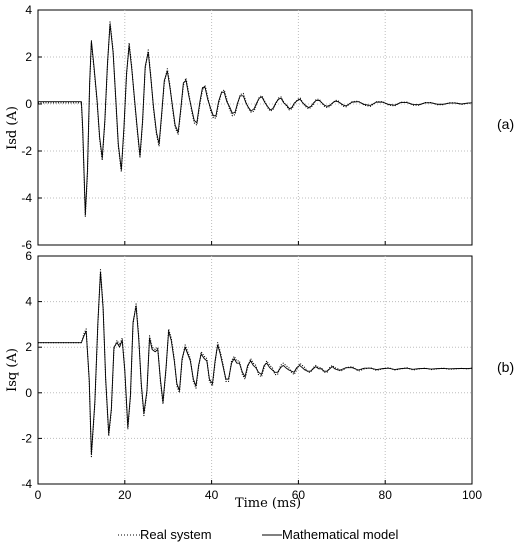 The width and height of the screenshot is (520, 550). I want to click on y-tick-label-b: 2, so click(28, 347).